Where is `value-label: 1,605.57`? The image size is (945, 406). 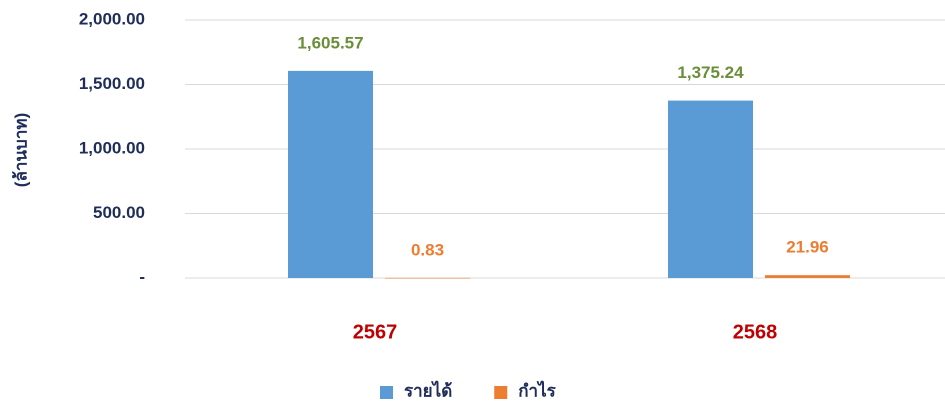 value-label: 1,605.57 is located at coordinates (330, 42).